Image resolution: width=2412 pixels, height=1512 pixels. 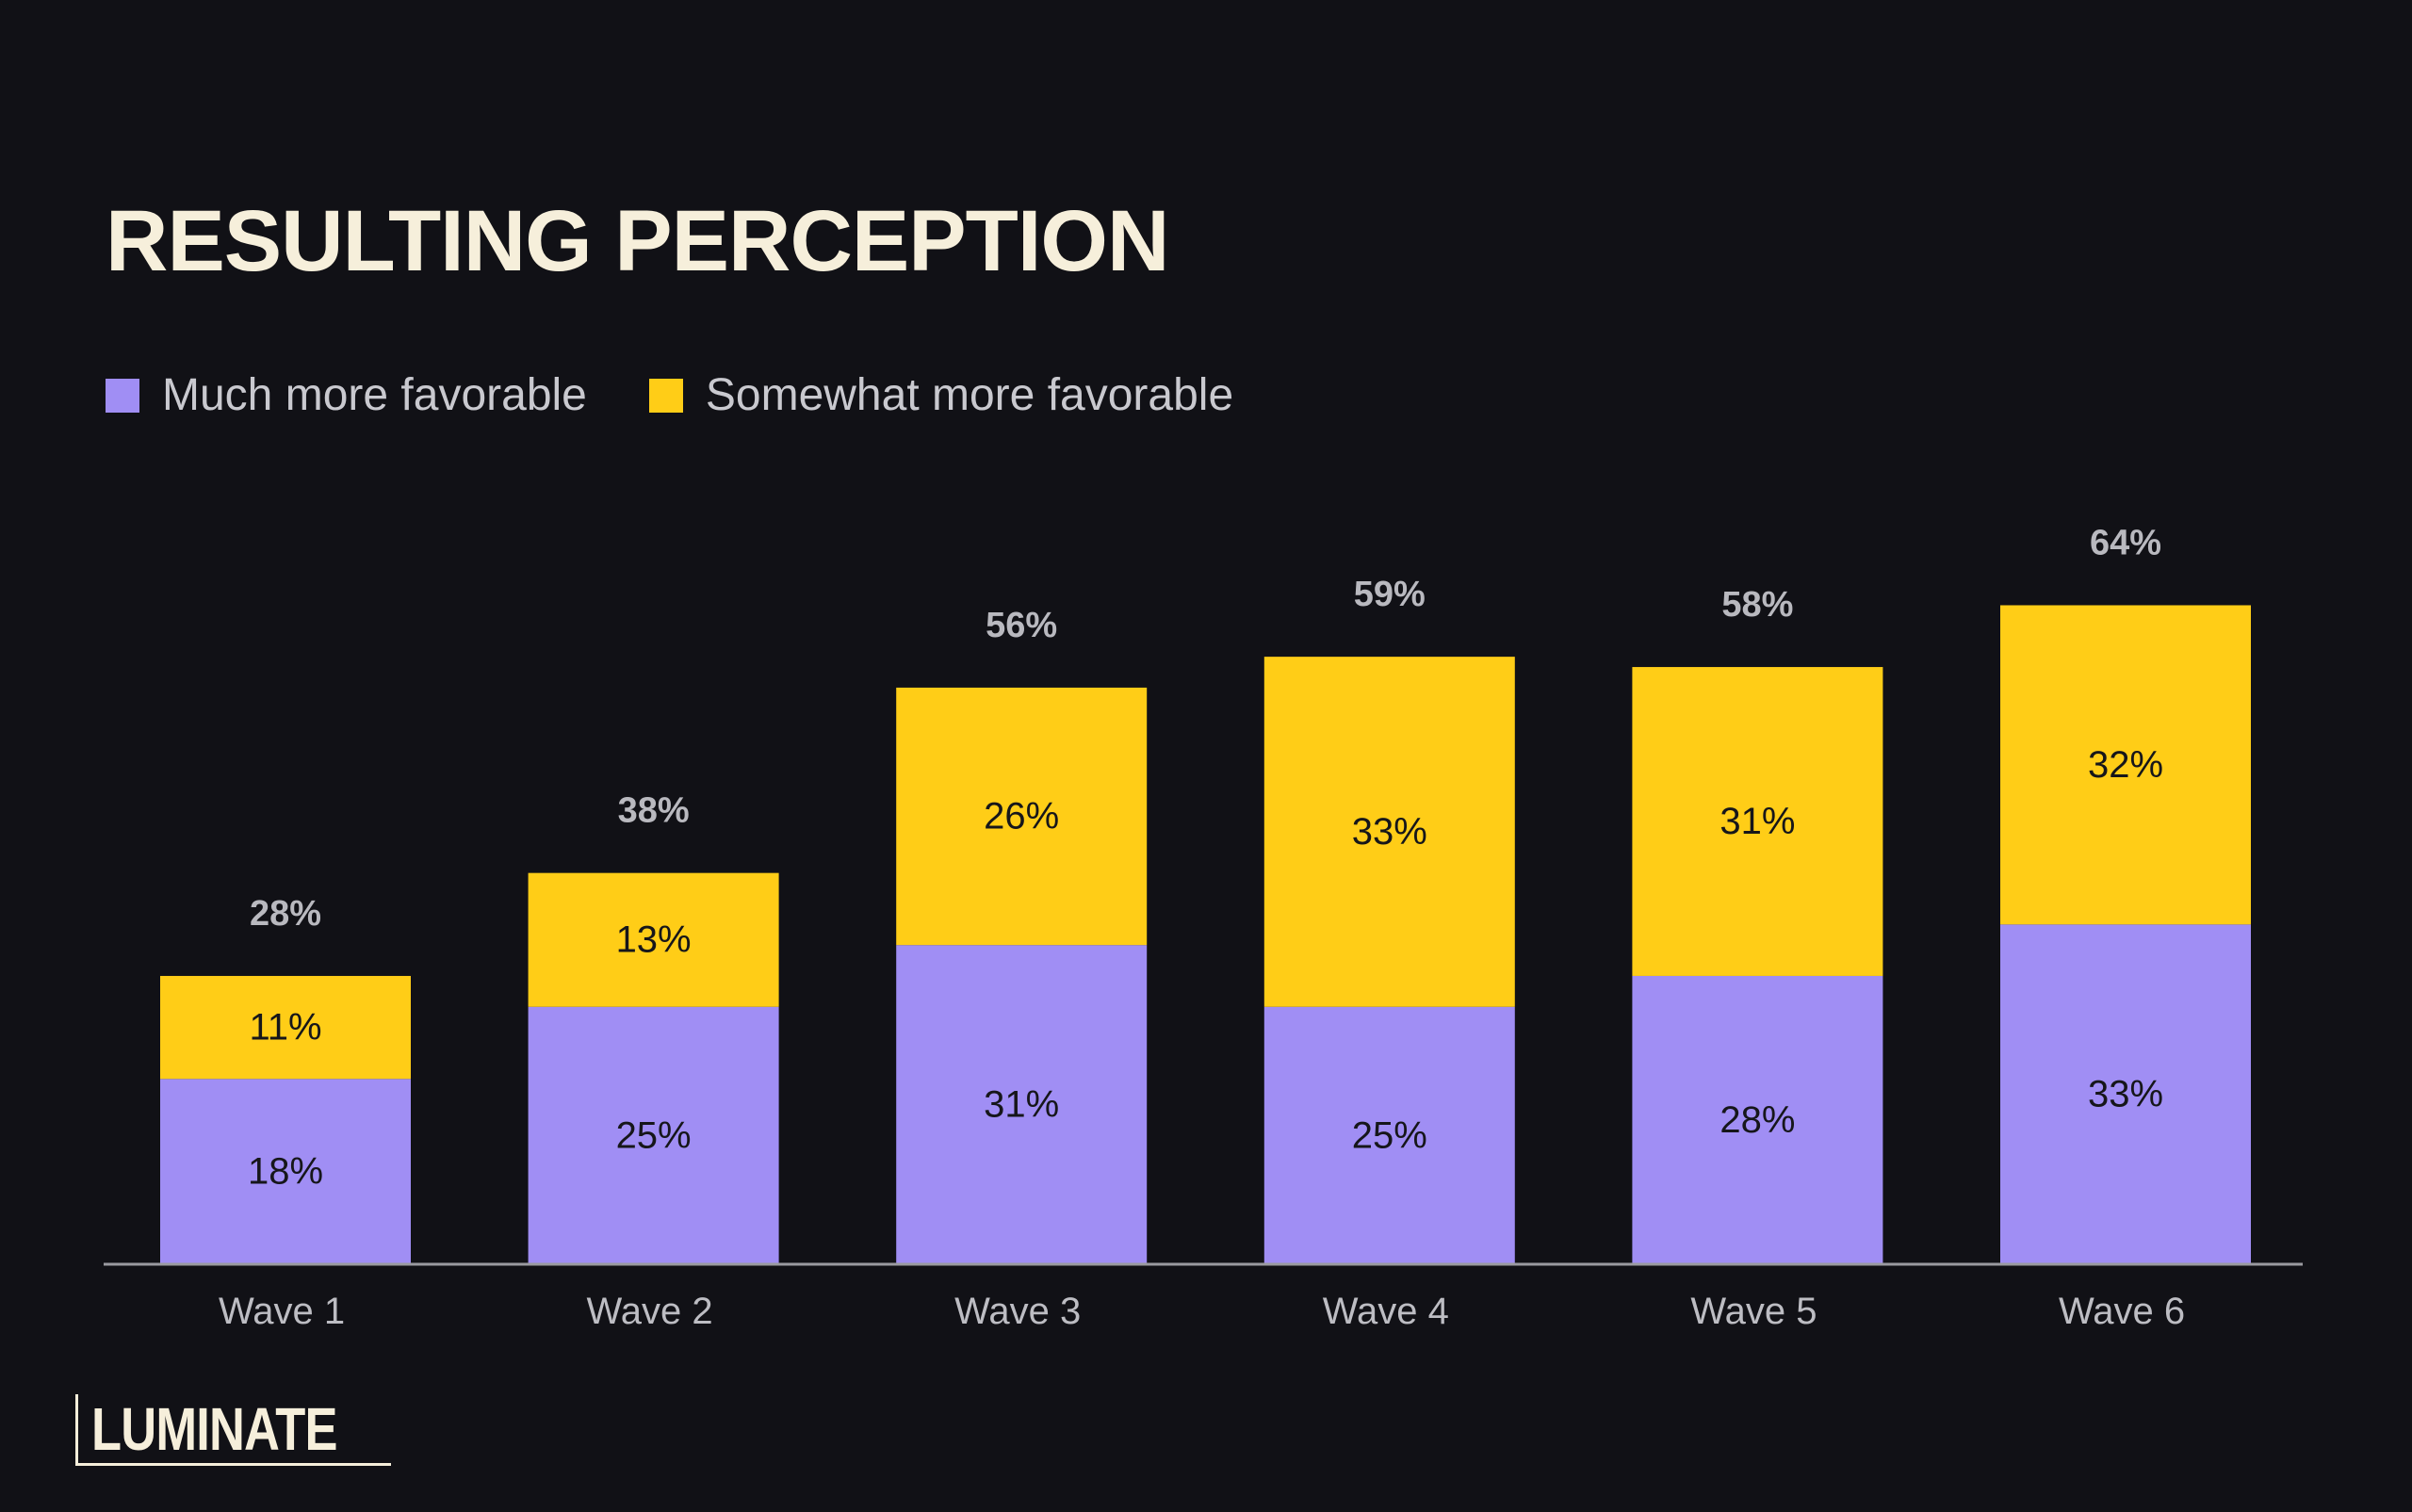 I want to click on x-tick-label-wave-4: Wave 4, so click(x=1386, y=1311).